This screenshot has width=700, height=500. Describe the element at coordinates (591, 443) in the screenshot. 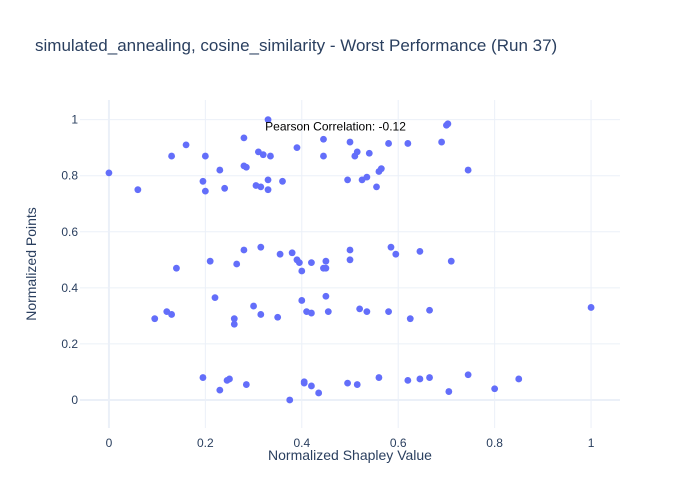

I see `x-tick-label: 1` at that location.